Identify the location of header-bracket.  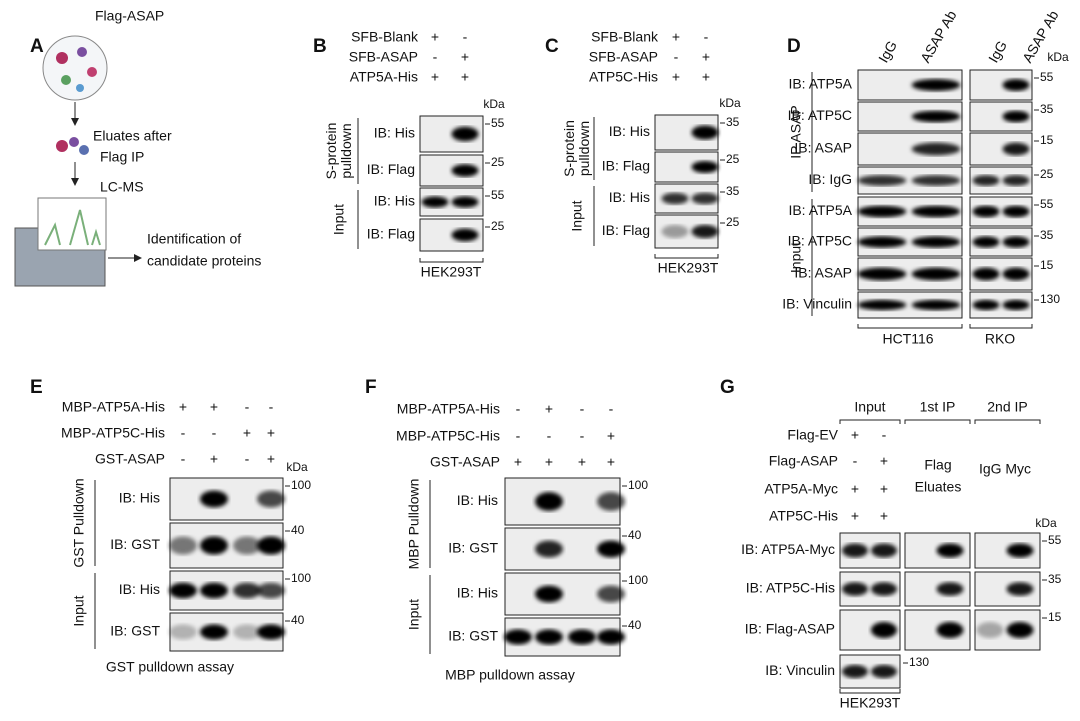
(937, 421).